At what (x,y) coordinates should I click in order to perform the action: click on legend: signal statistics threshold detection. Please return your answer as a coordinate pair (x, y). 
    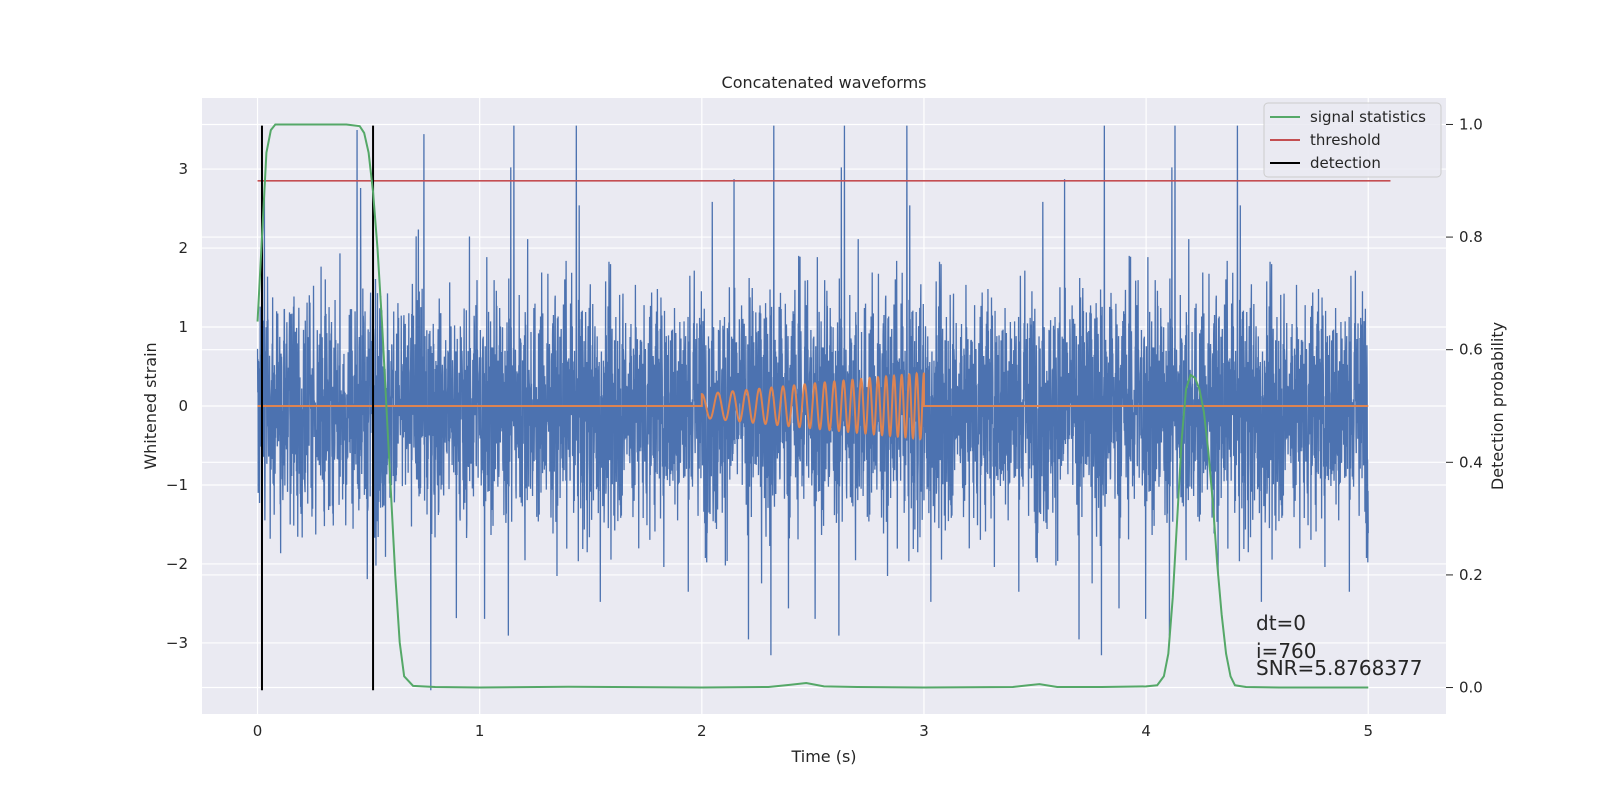
    Looking at the image, I should click on (1352, 140).